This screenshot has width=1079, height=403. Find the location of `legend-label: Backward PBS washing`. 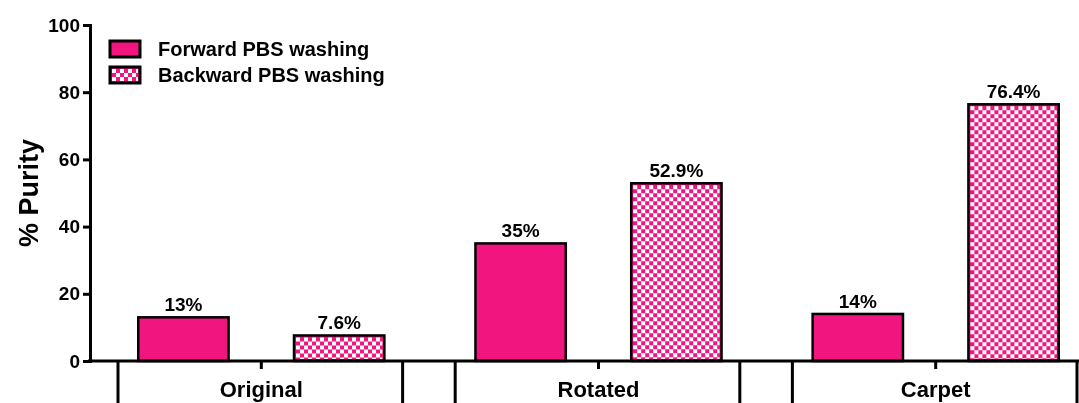

legend-label: Backward PBS washing is located at coordinates (271, 75).